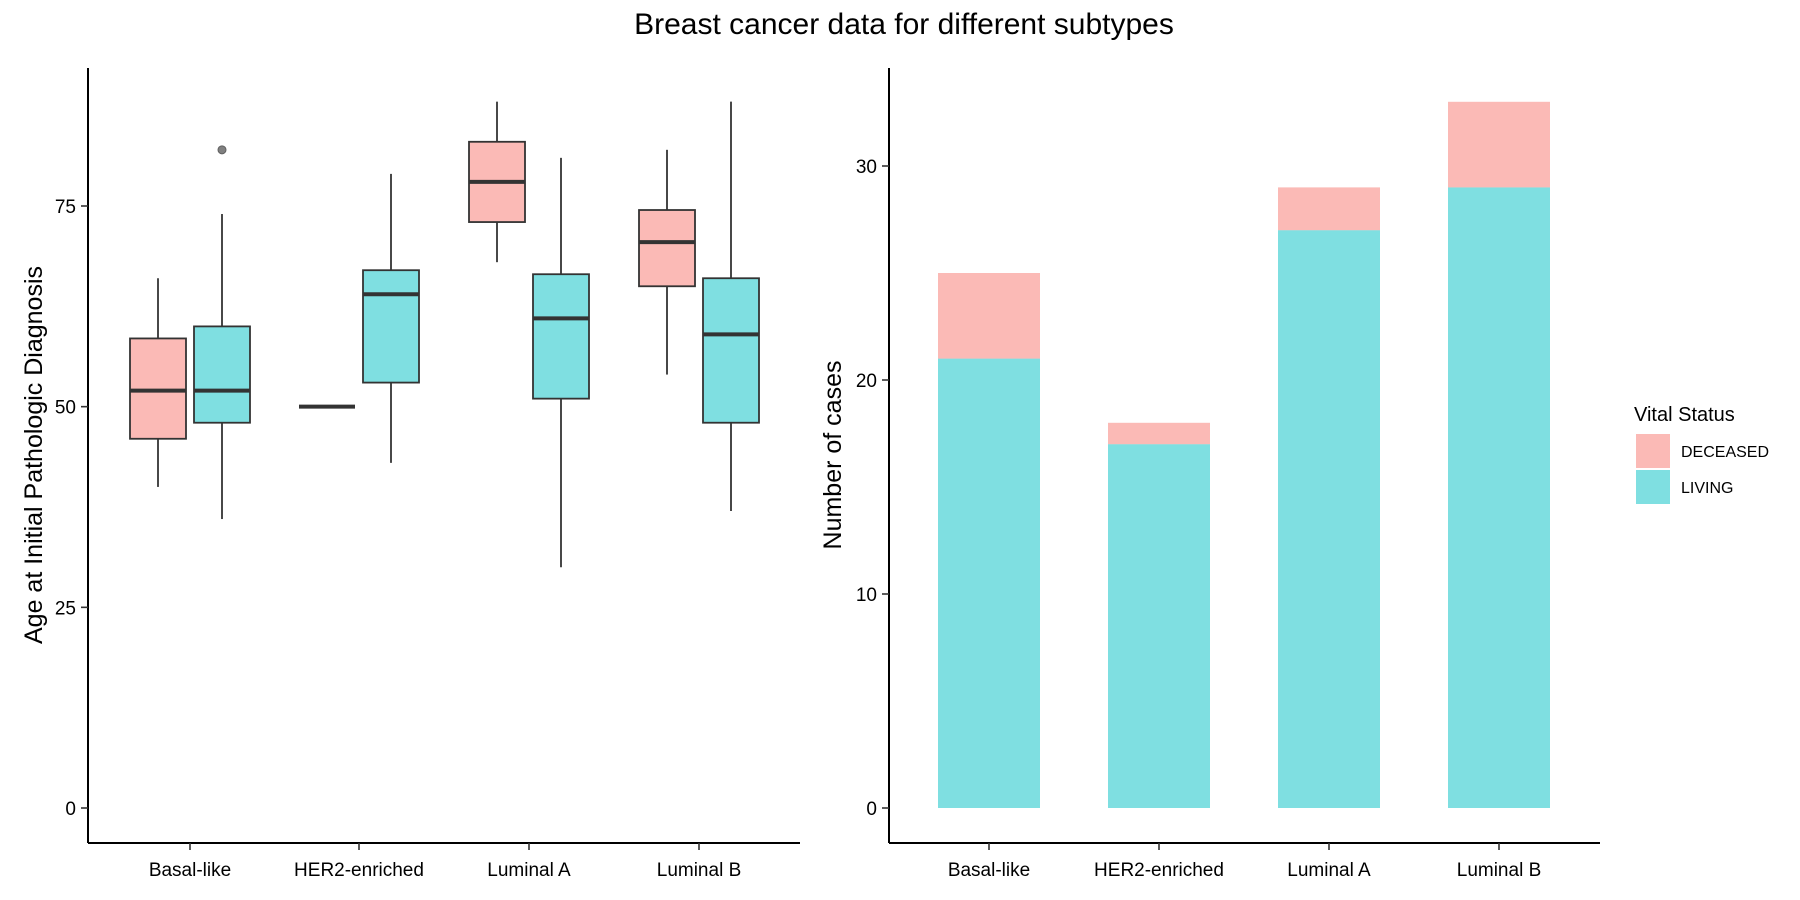 This screenshot has height=900, width=1800. I want to click on legend-label-living: LIVING, so click(1707, 488).